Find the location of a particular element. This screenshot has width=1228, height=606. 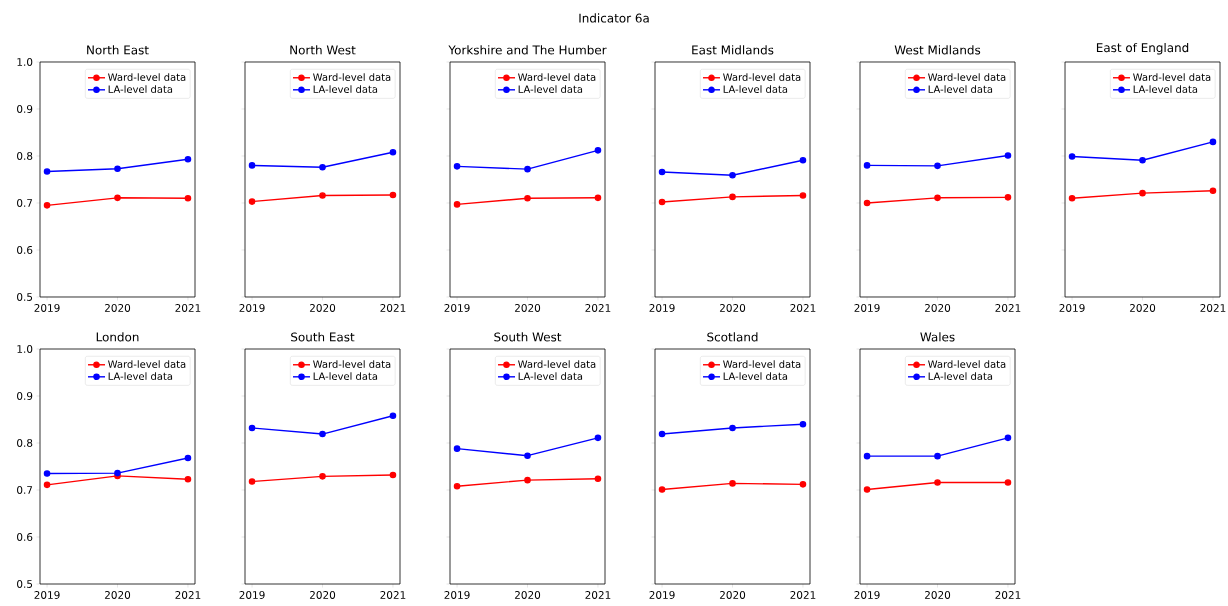

chart-title: Wales is located at coordinates (937, 337).